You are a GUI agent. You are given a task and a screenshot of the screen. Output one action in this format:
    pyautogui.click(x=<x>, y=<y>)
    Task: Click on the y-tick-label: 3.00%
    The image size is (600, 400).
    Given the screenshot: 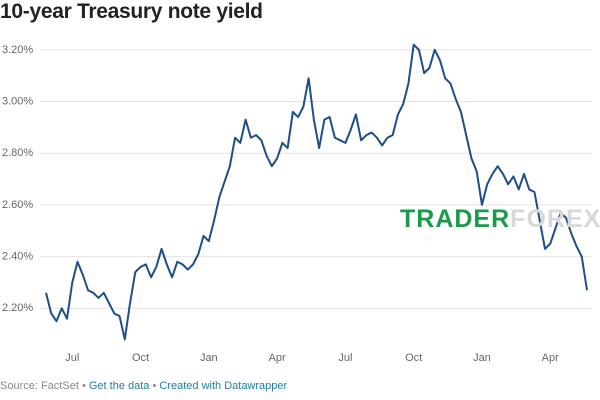 What is the action you would take?
    pyautogui.click(x=17, y=101)
    